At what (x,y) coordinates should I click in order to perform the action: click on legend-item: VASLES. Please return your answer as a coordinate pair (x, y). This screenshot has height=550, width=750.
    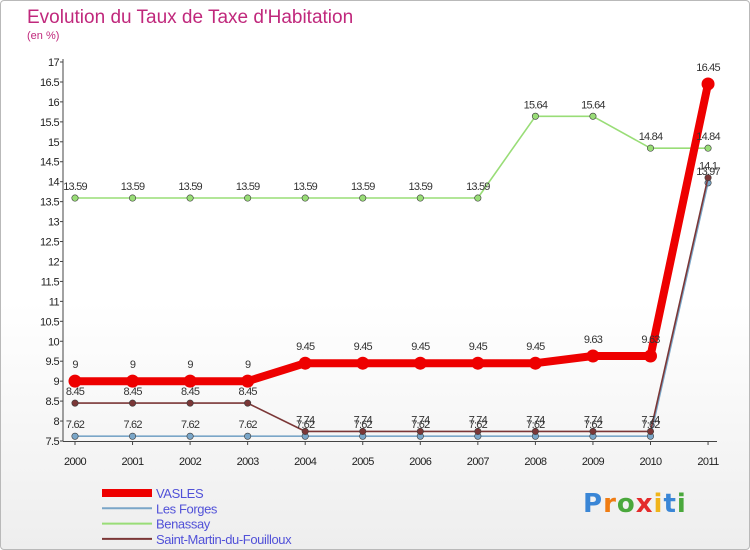
    Looking at the image, I should click on (153, 493).